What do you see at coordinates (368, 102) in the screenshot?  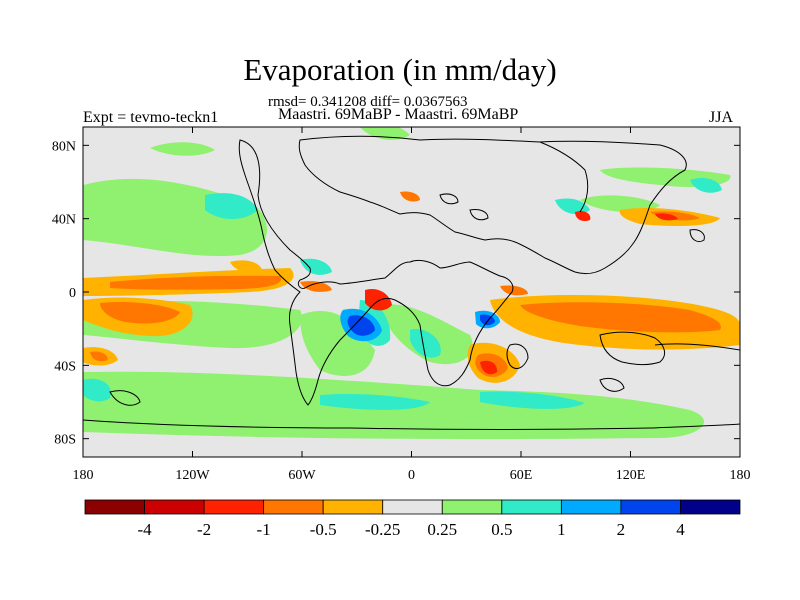 I see `rmsd-stats: rmsd= 0.341208 diff= 0.0367563` at bounding box center [368, 102].